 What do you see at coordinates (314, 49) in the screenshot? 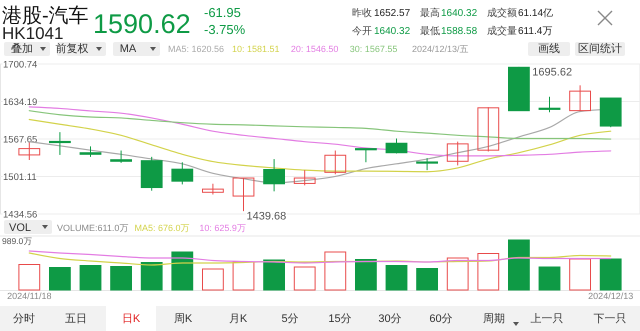
I see `text: 20: 1546.50` at bounding box center [314, 49].